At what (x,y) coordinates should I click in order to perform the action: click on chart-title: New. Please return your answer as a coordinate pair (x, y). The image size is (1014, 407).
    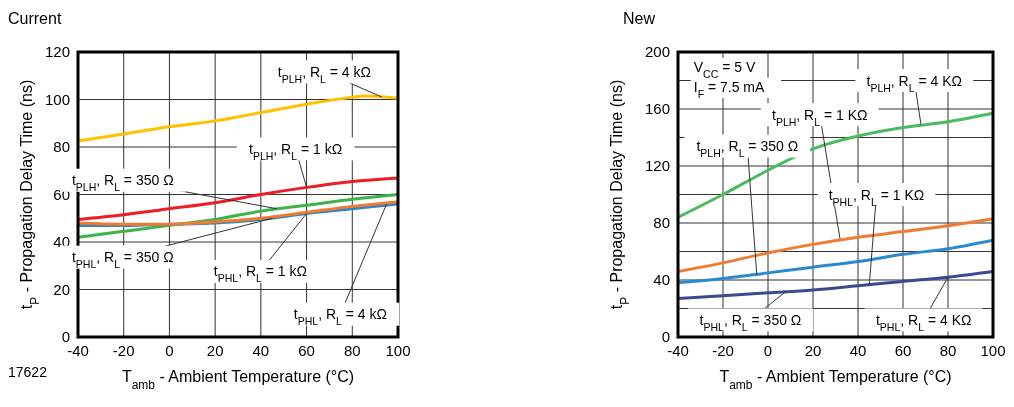
    Looking at the image, I should click on (639, 19).